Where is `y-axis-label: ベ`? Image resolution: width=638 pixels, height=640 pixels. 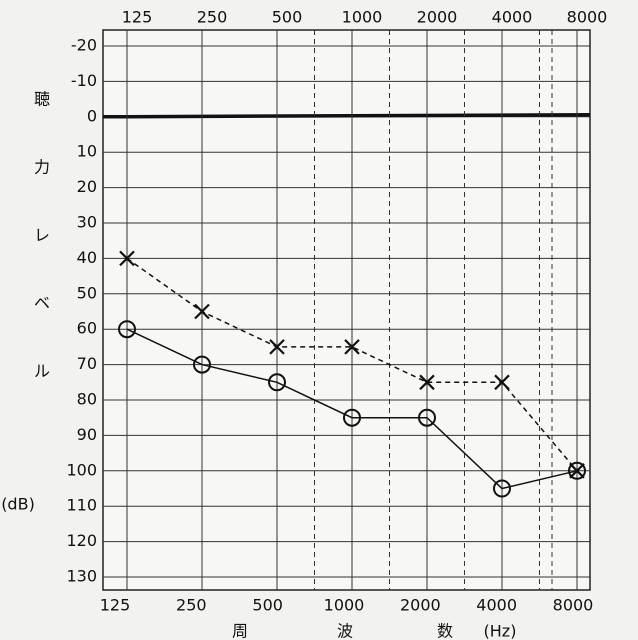
y-axis-label: ベ is located at coordinates (42, 303).